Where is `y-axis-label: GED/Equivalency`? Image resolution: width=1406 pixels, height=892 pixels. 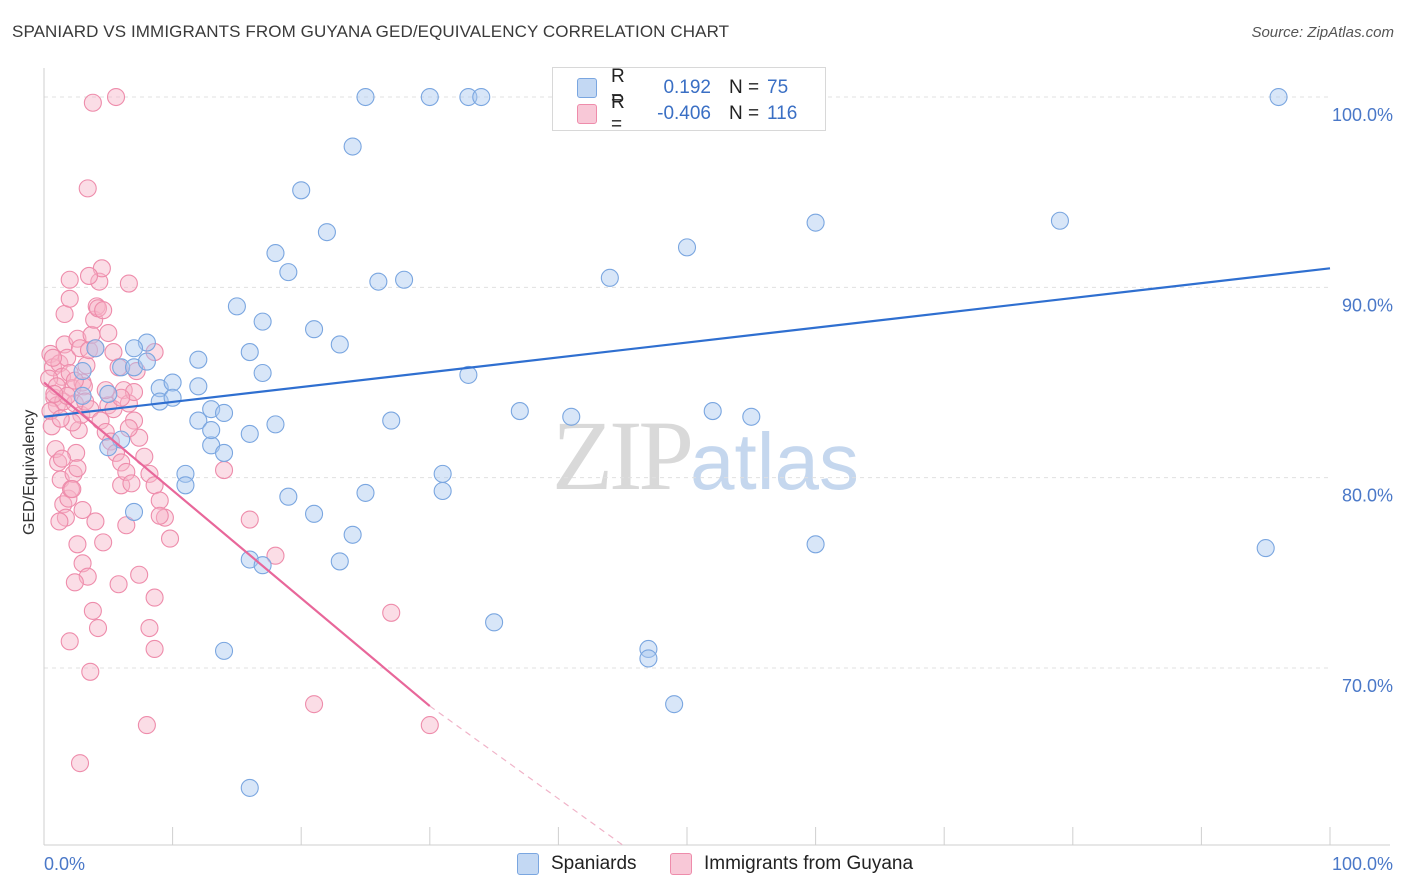
y-axis-label: GED/Equivalency is located at coordinates (29, 472).